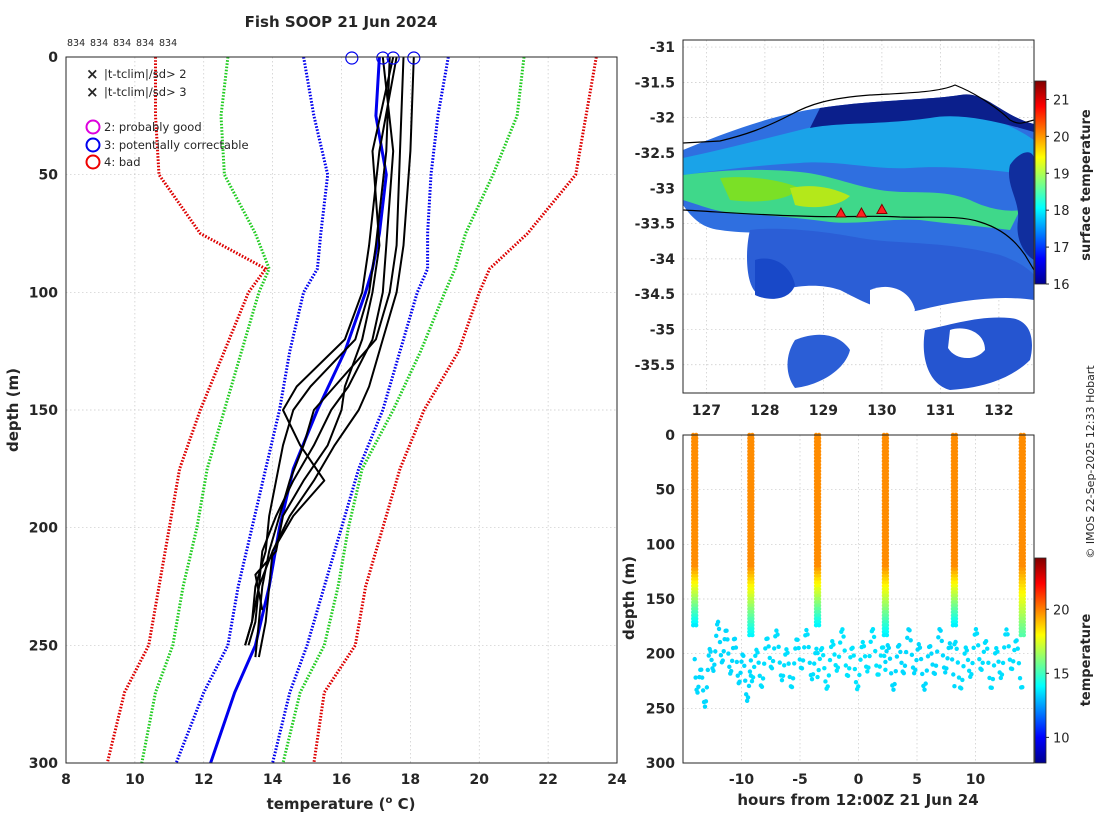 The height and width of the screenshot is (820, 1100). I want to click on vessel-track, so click(858, 240).